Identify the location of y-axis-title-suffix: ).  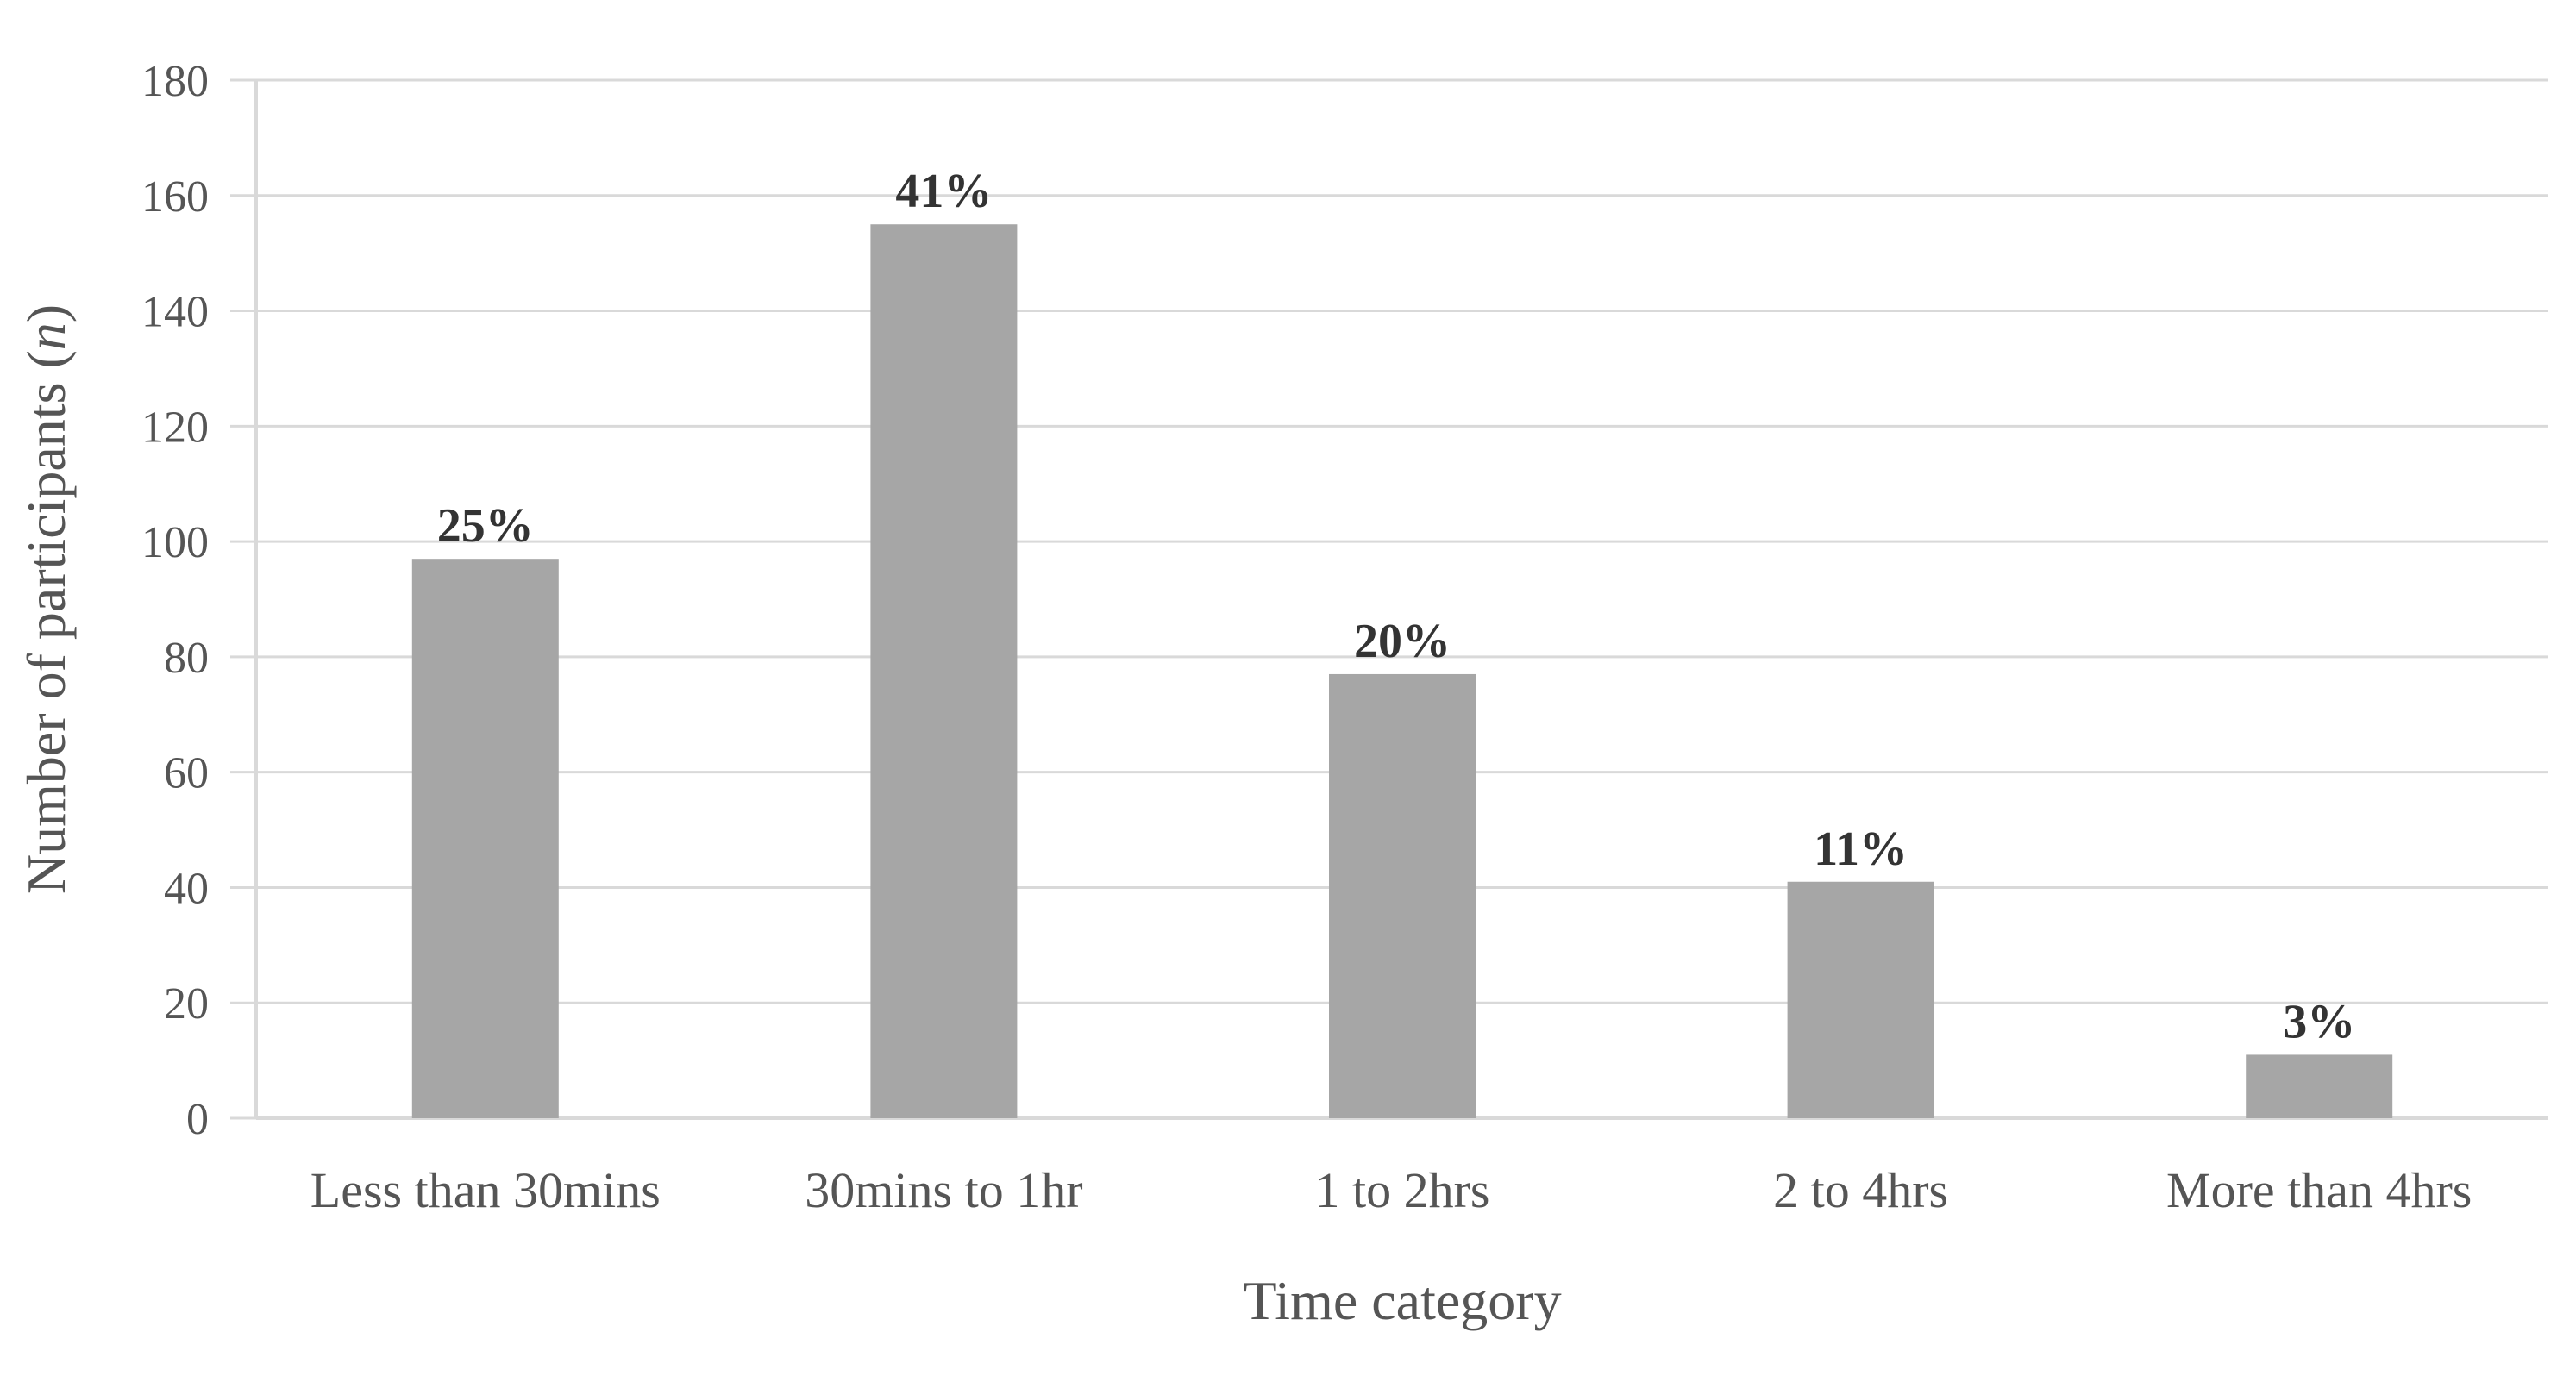
(46, 313).